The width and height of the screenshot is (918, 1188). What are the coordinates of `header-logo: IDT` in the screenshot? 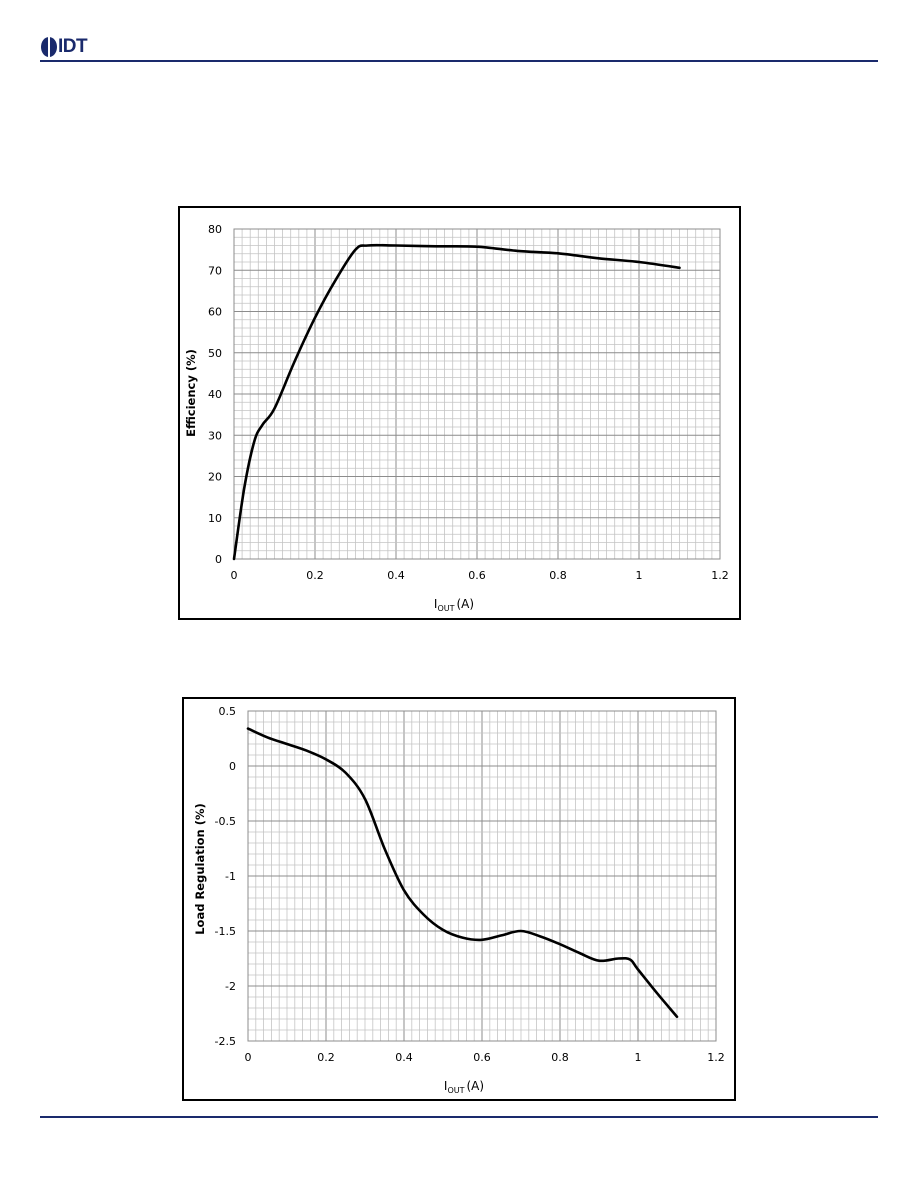 It's located at (75, 47).